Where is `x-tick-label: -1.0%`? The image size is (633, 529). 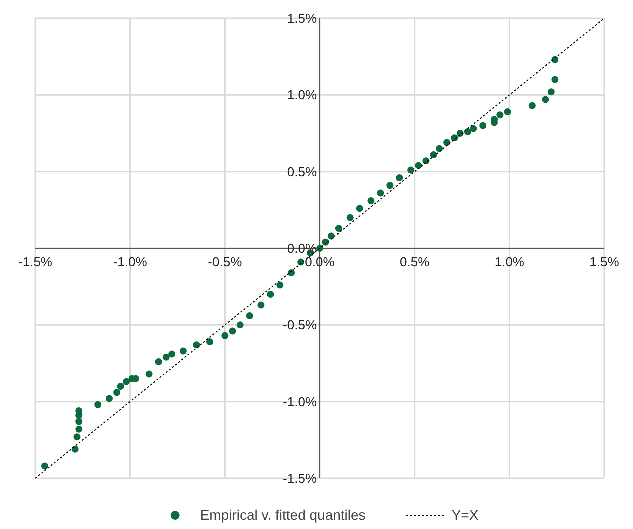 x-tick-label: -1.0% is located at coordinates (130, 262).